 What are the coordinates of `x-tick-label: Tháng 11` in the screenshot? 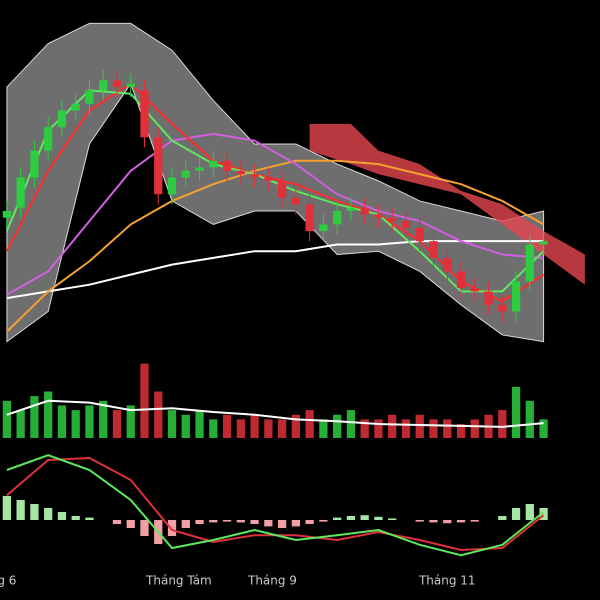 It's located at (447, 581).